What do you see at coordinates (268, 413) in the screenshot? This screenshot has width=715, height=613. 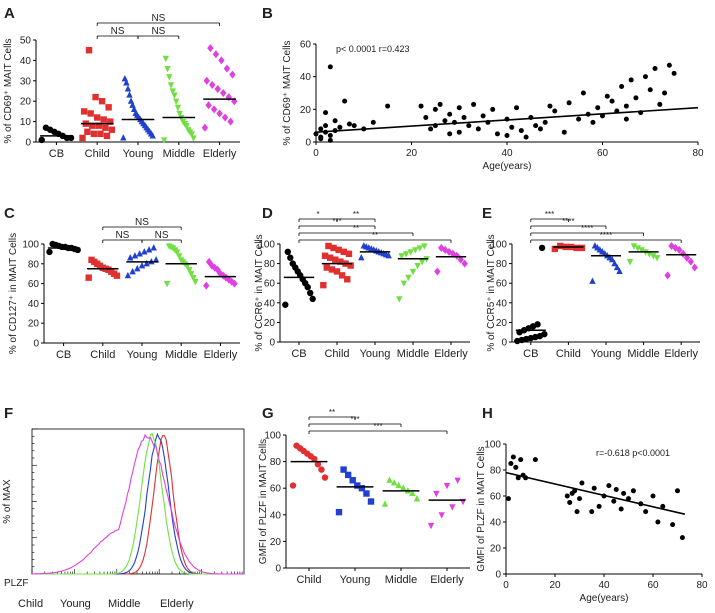 I see `panel-label-g: G` at bounding box center [268, 413].